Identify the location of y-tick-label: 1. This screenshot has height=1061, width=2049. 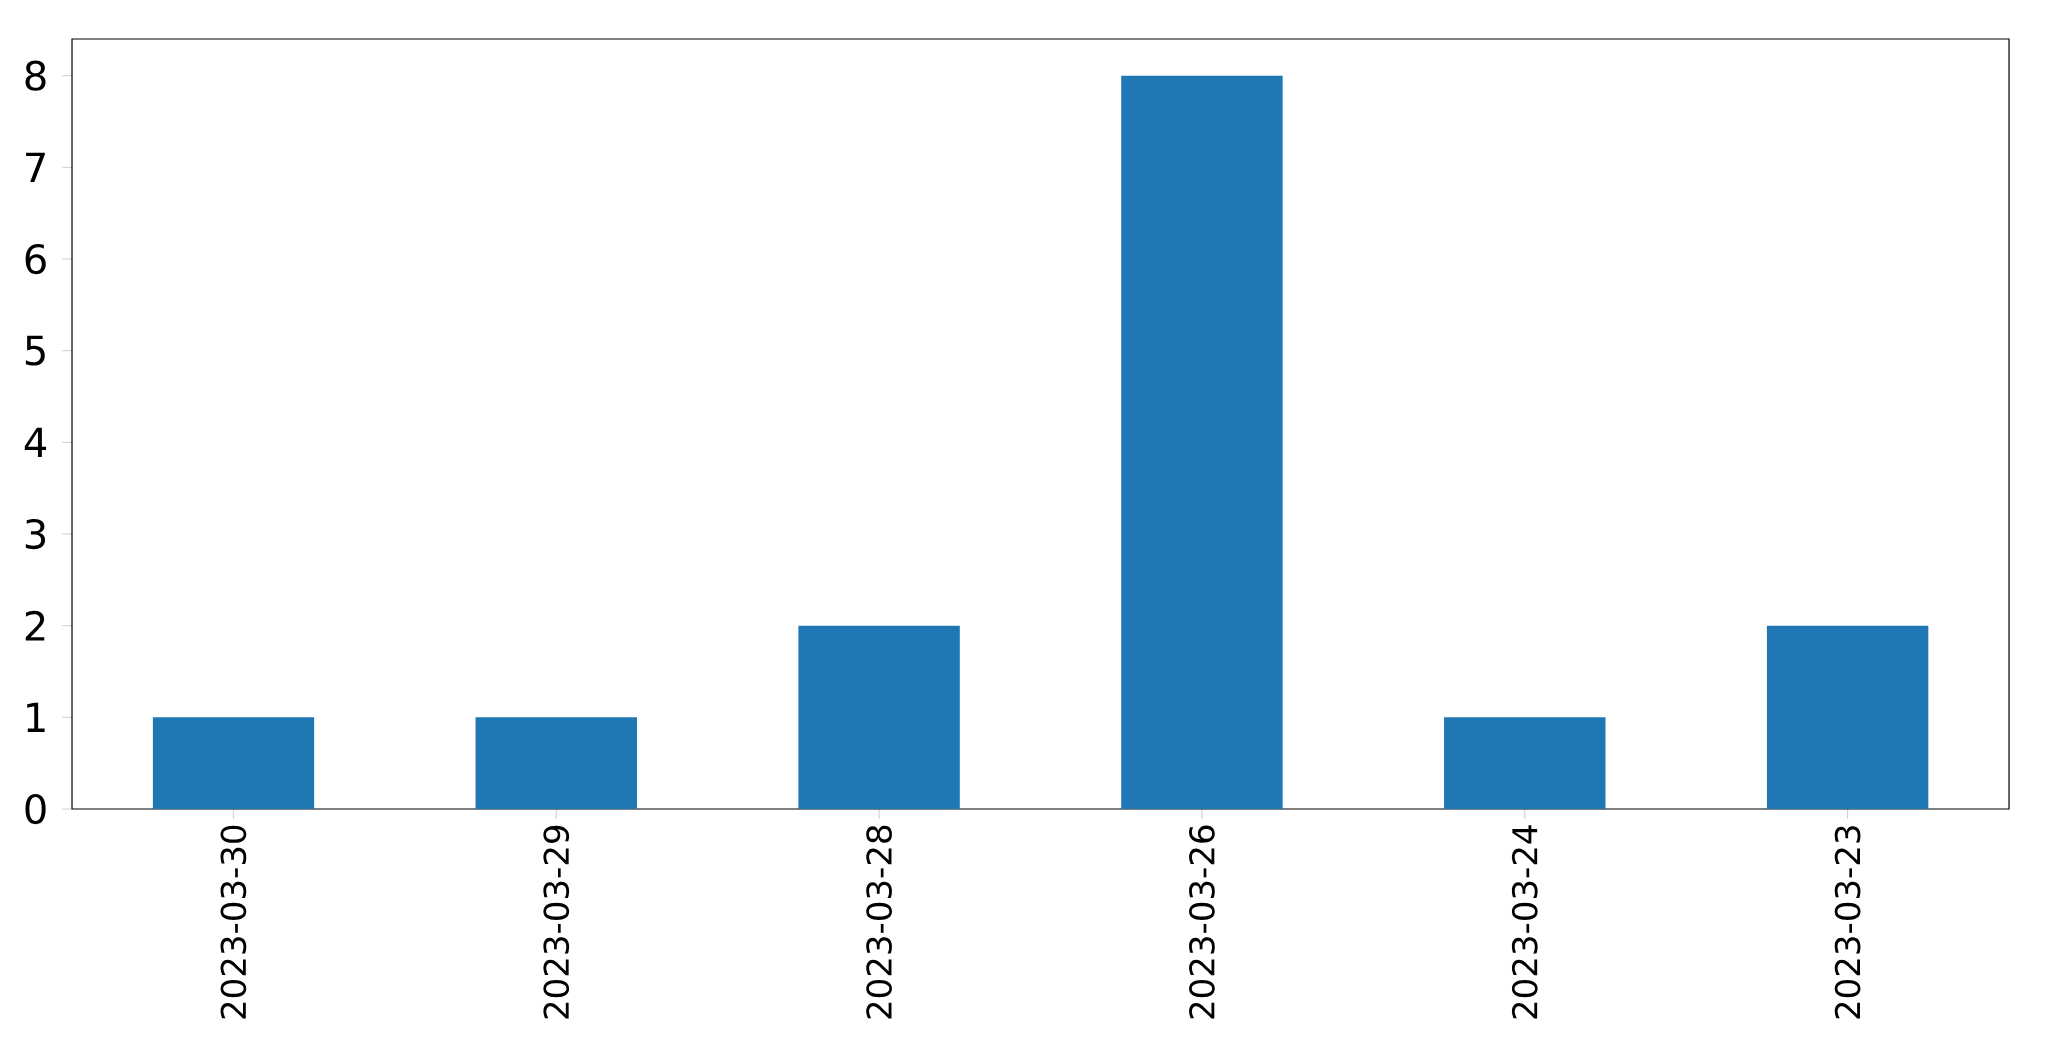
(36, 717).